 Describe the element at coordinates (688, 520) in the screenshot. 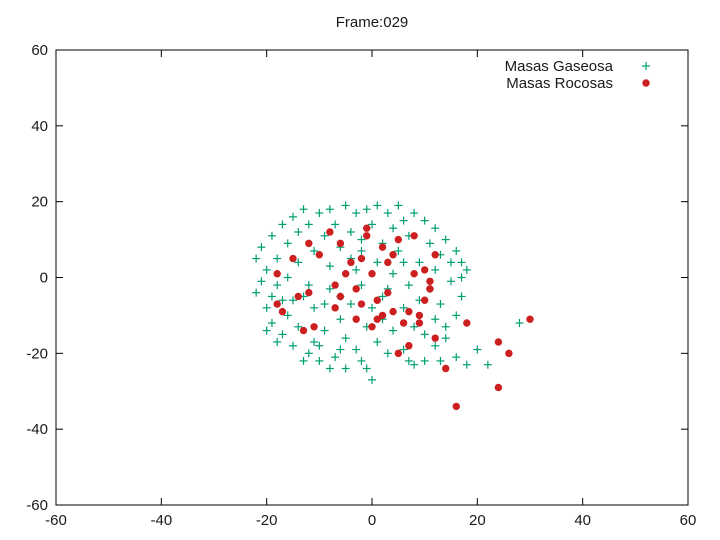

I see `x-tick-label: 60` at that location.